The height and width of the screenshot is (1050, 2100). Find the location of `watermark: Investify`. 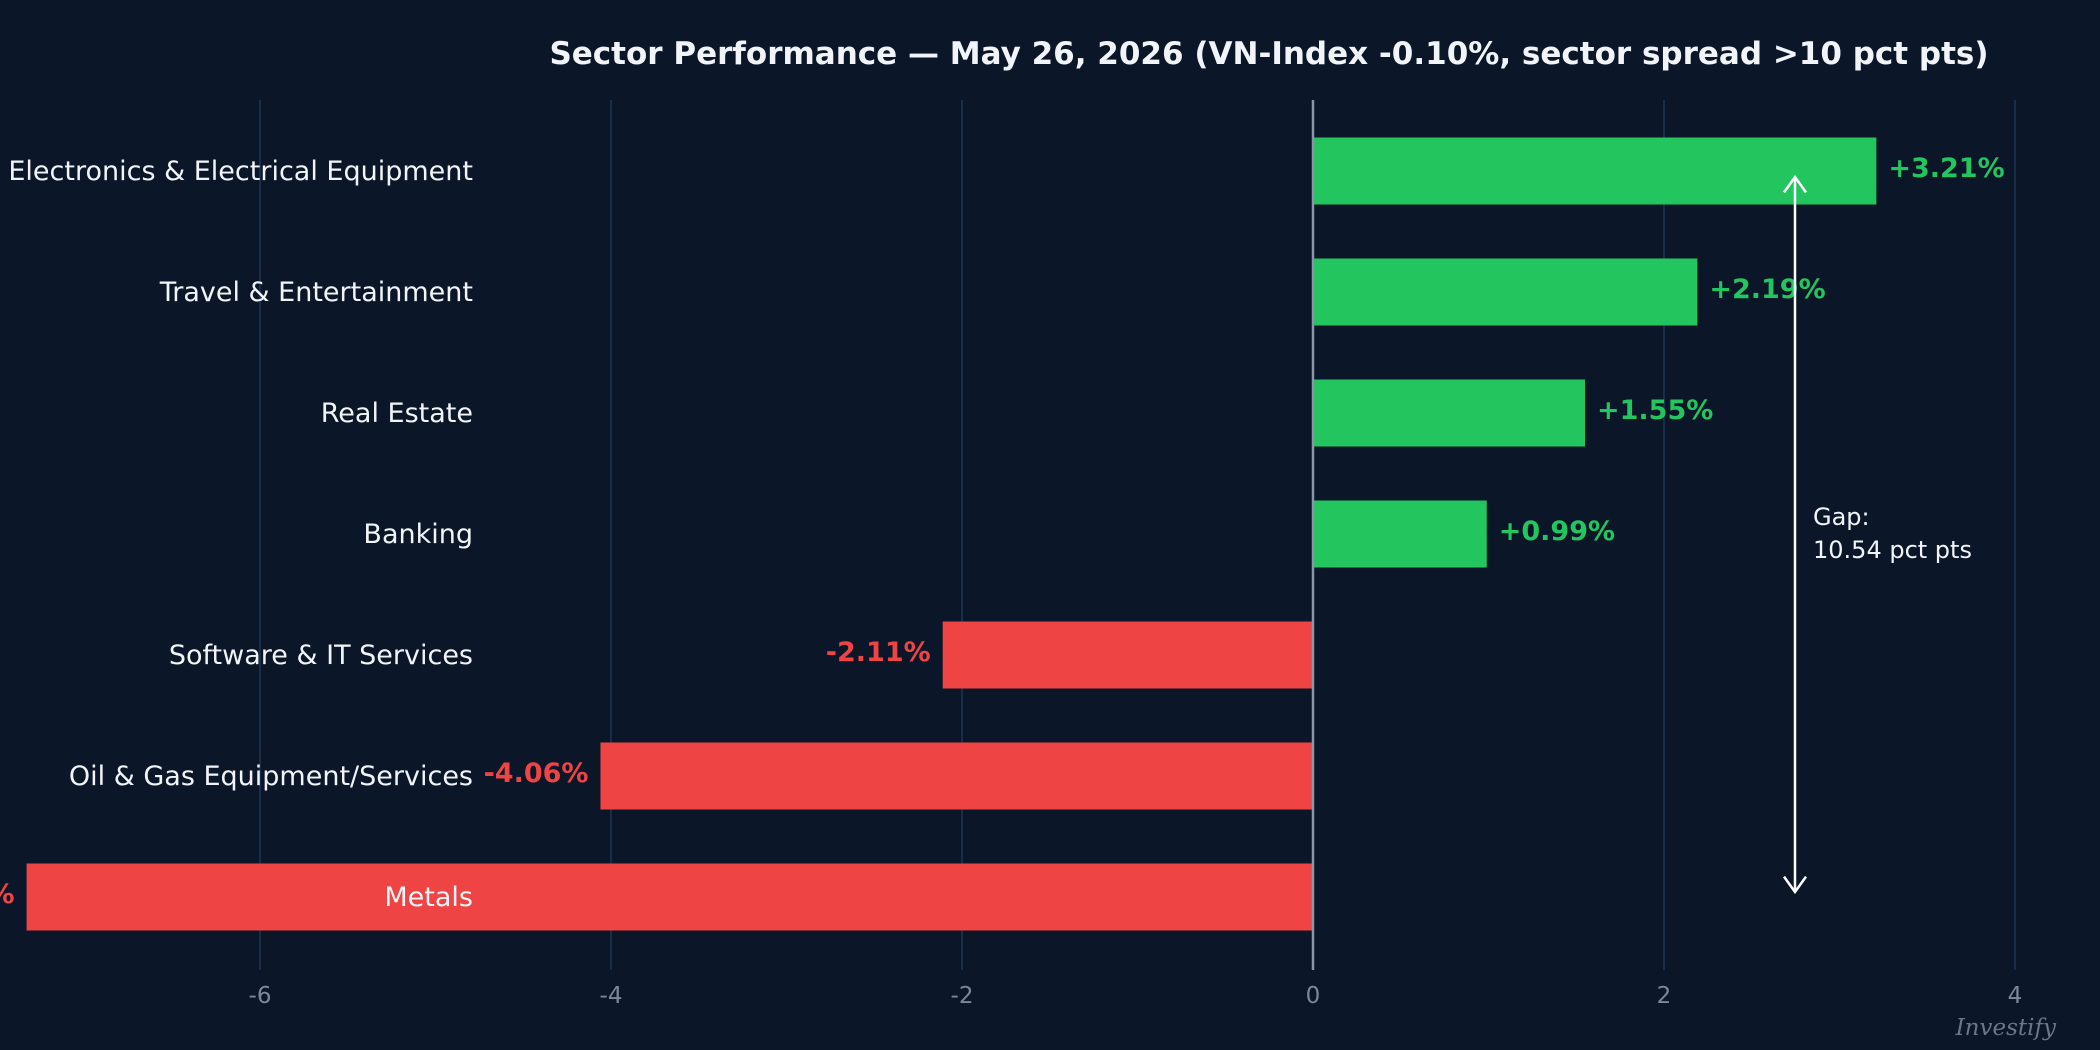

watermark: Investify is located at coordinates (2006, 1028).